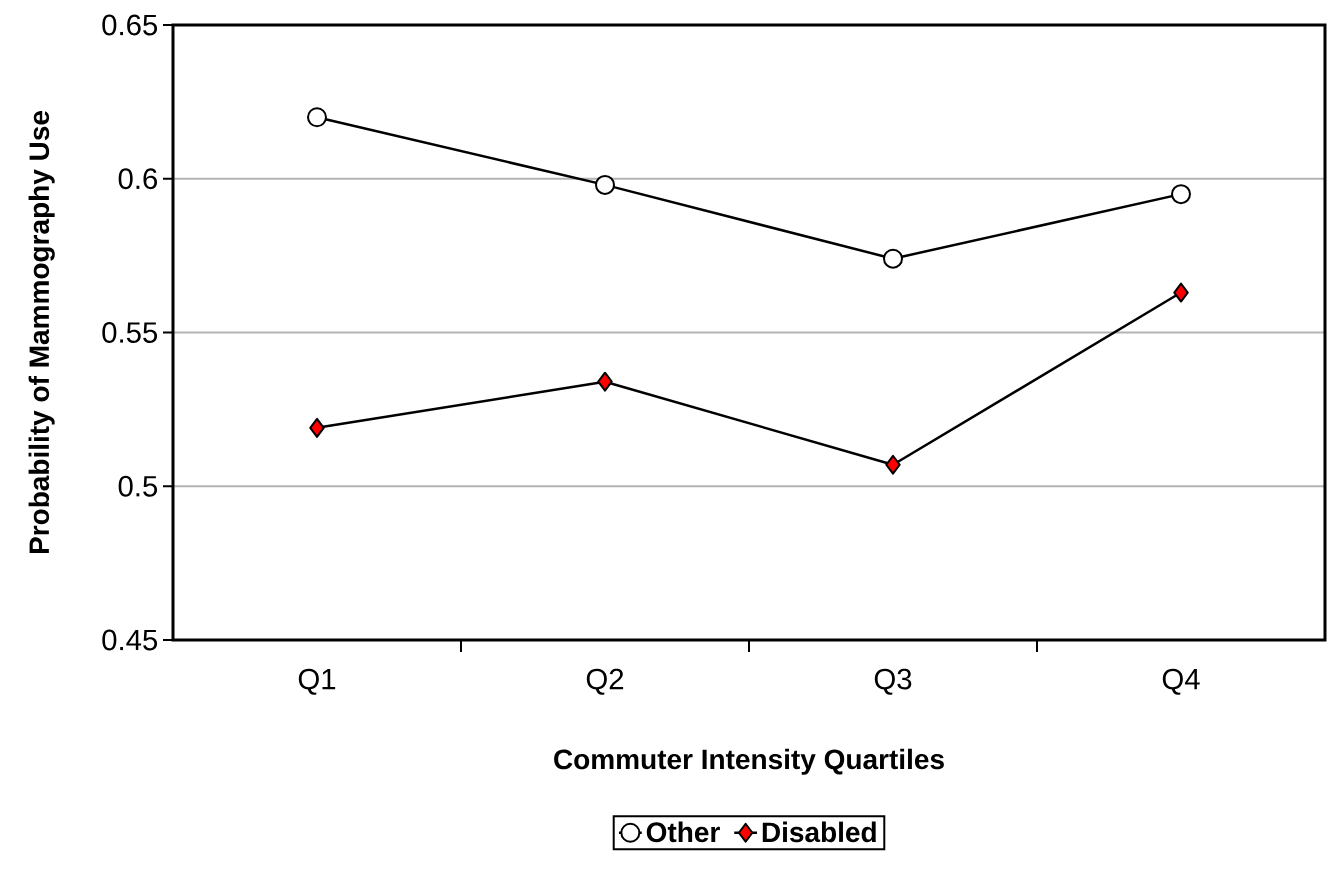  What do you see at coordinates (130, 640) in the screenshot?
I see `y-tick-label: 0.45` at bounding box center [130, 640].